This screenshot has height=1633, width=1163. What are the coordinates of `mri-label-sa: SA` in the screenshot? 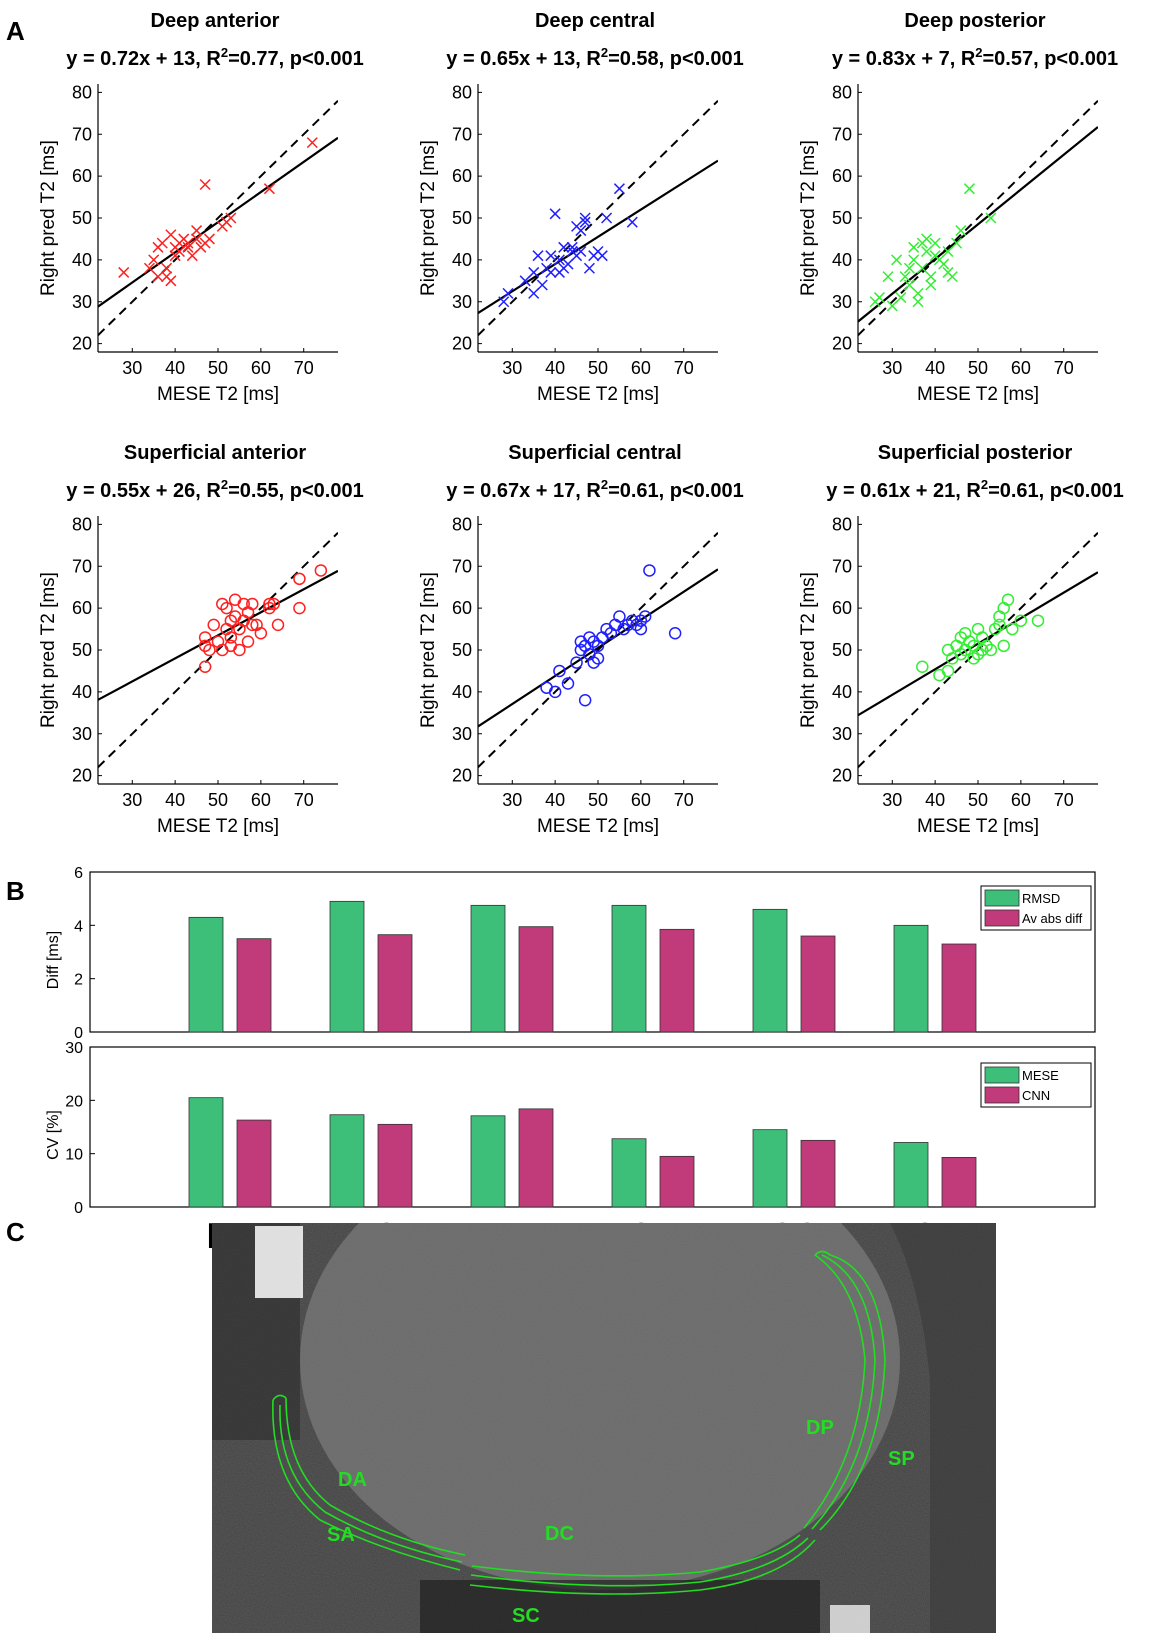 It's located at (341, 1535).